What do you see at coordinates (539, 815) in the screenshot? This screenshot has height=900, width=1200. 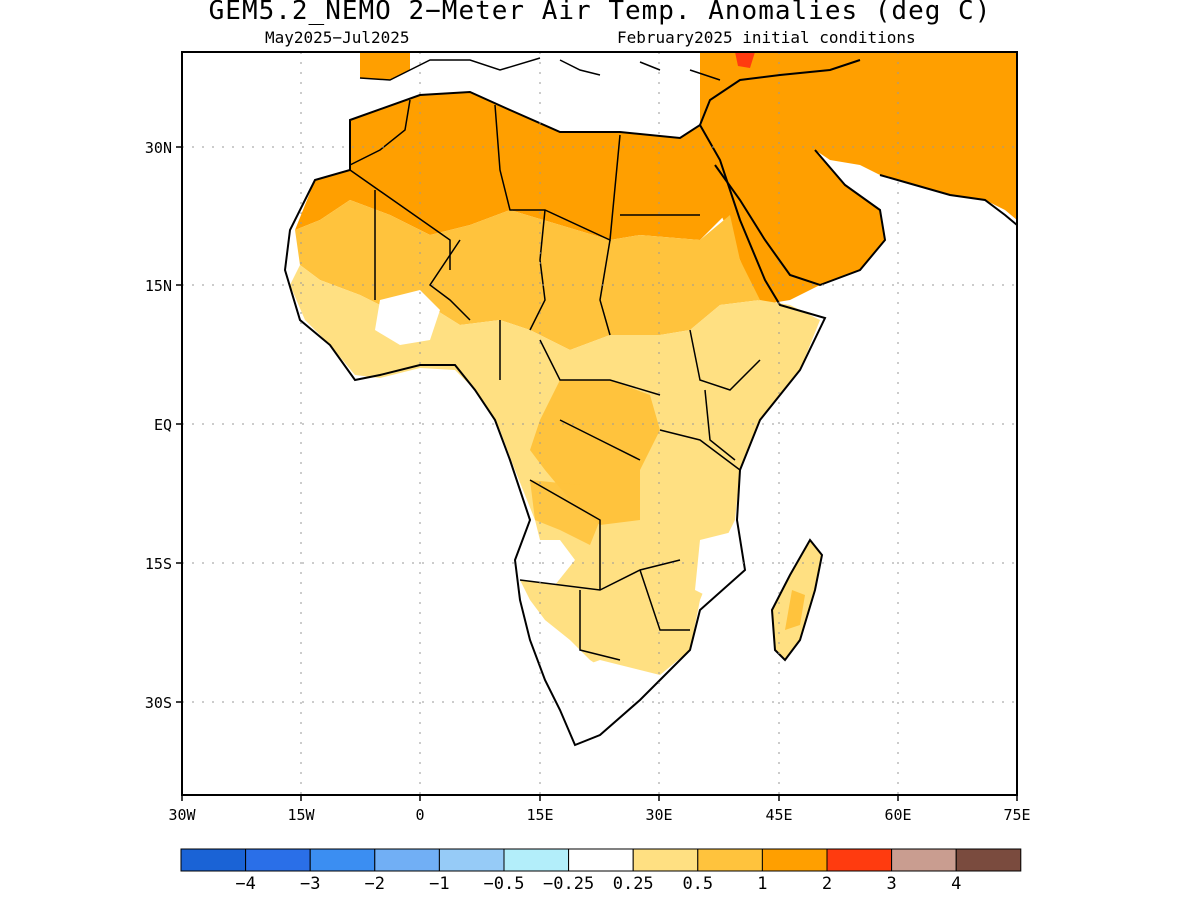 I see `lon-label: 15E` at bounding box center [539, 815].